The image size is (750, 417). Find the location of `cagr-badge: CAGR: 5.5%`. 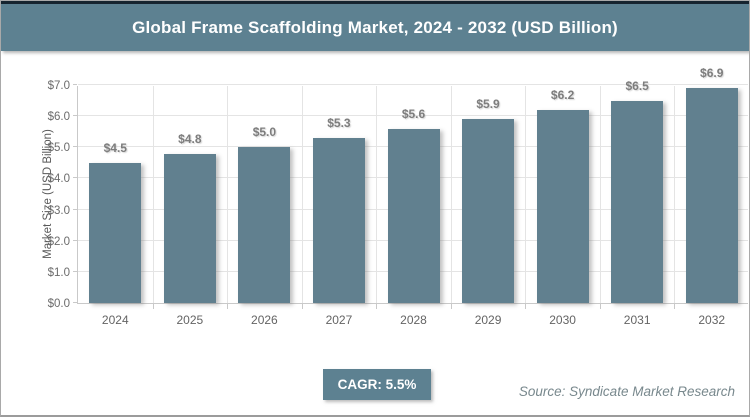

cagr-badge: CAGR: 5.5% is located at coordinates (377, 384).